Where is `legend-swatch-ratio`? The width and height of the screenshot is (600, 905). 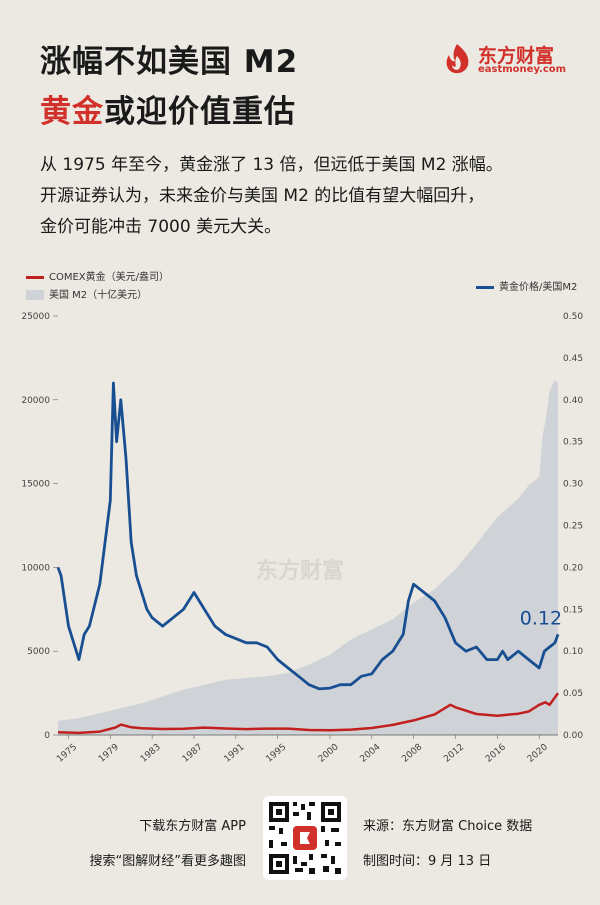
legend-swatch-ratio is located at coordinates (485, 287).